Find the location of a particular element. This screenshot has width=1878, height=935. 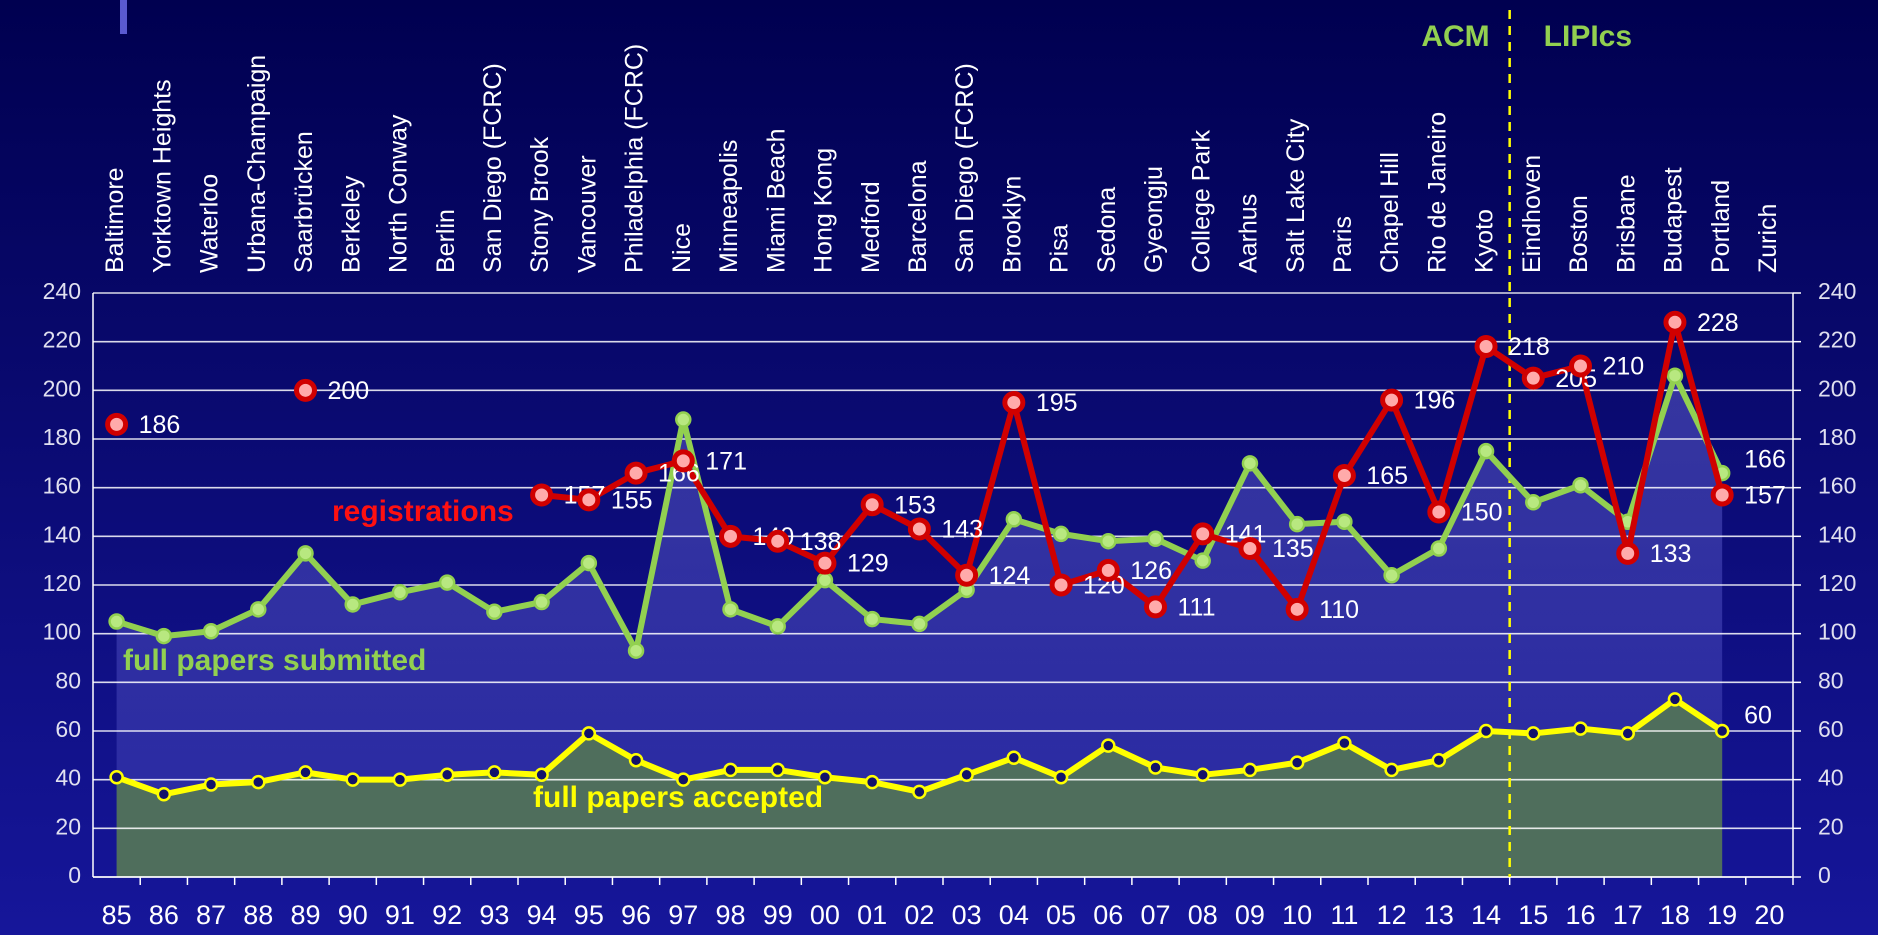

venue-label: Berkeley is located at coordinates (351, 224).